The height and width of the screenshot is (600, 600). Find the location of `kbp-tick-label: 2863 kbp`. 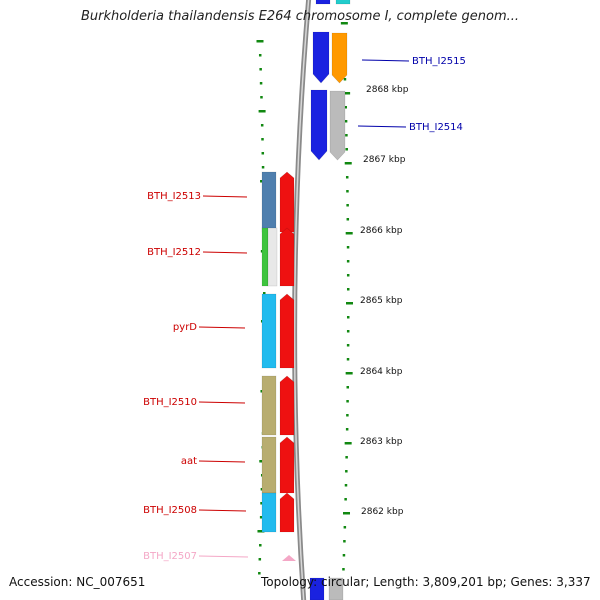

kbp-tick-label: 2863 kbp is located at coordinates (381, 442).